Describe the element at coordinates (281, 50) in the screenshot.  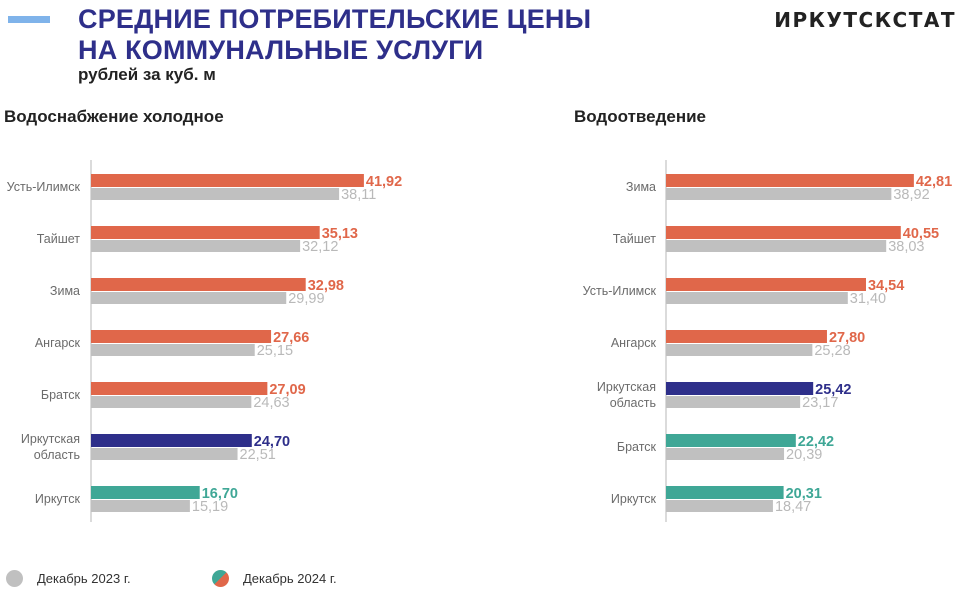
I see `title-line-2: НА КОММУНАЛЬНЫЕ УСЛУГИ` at that location.